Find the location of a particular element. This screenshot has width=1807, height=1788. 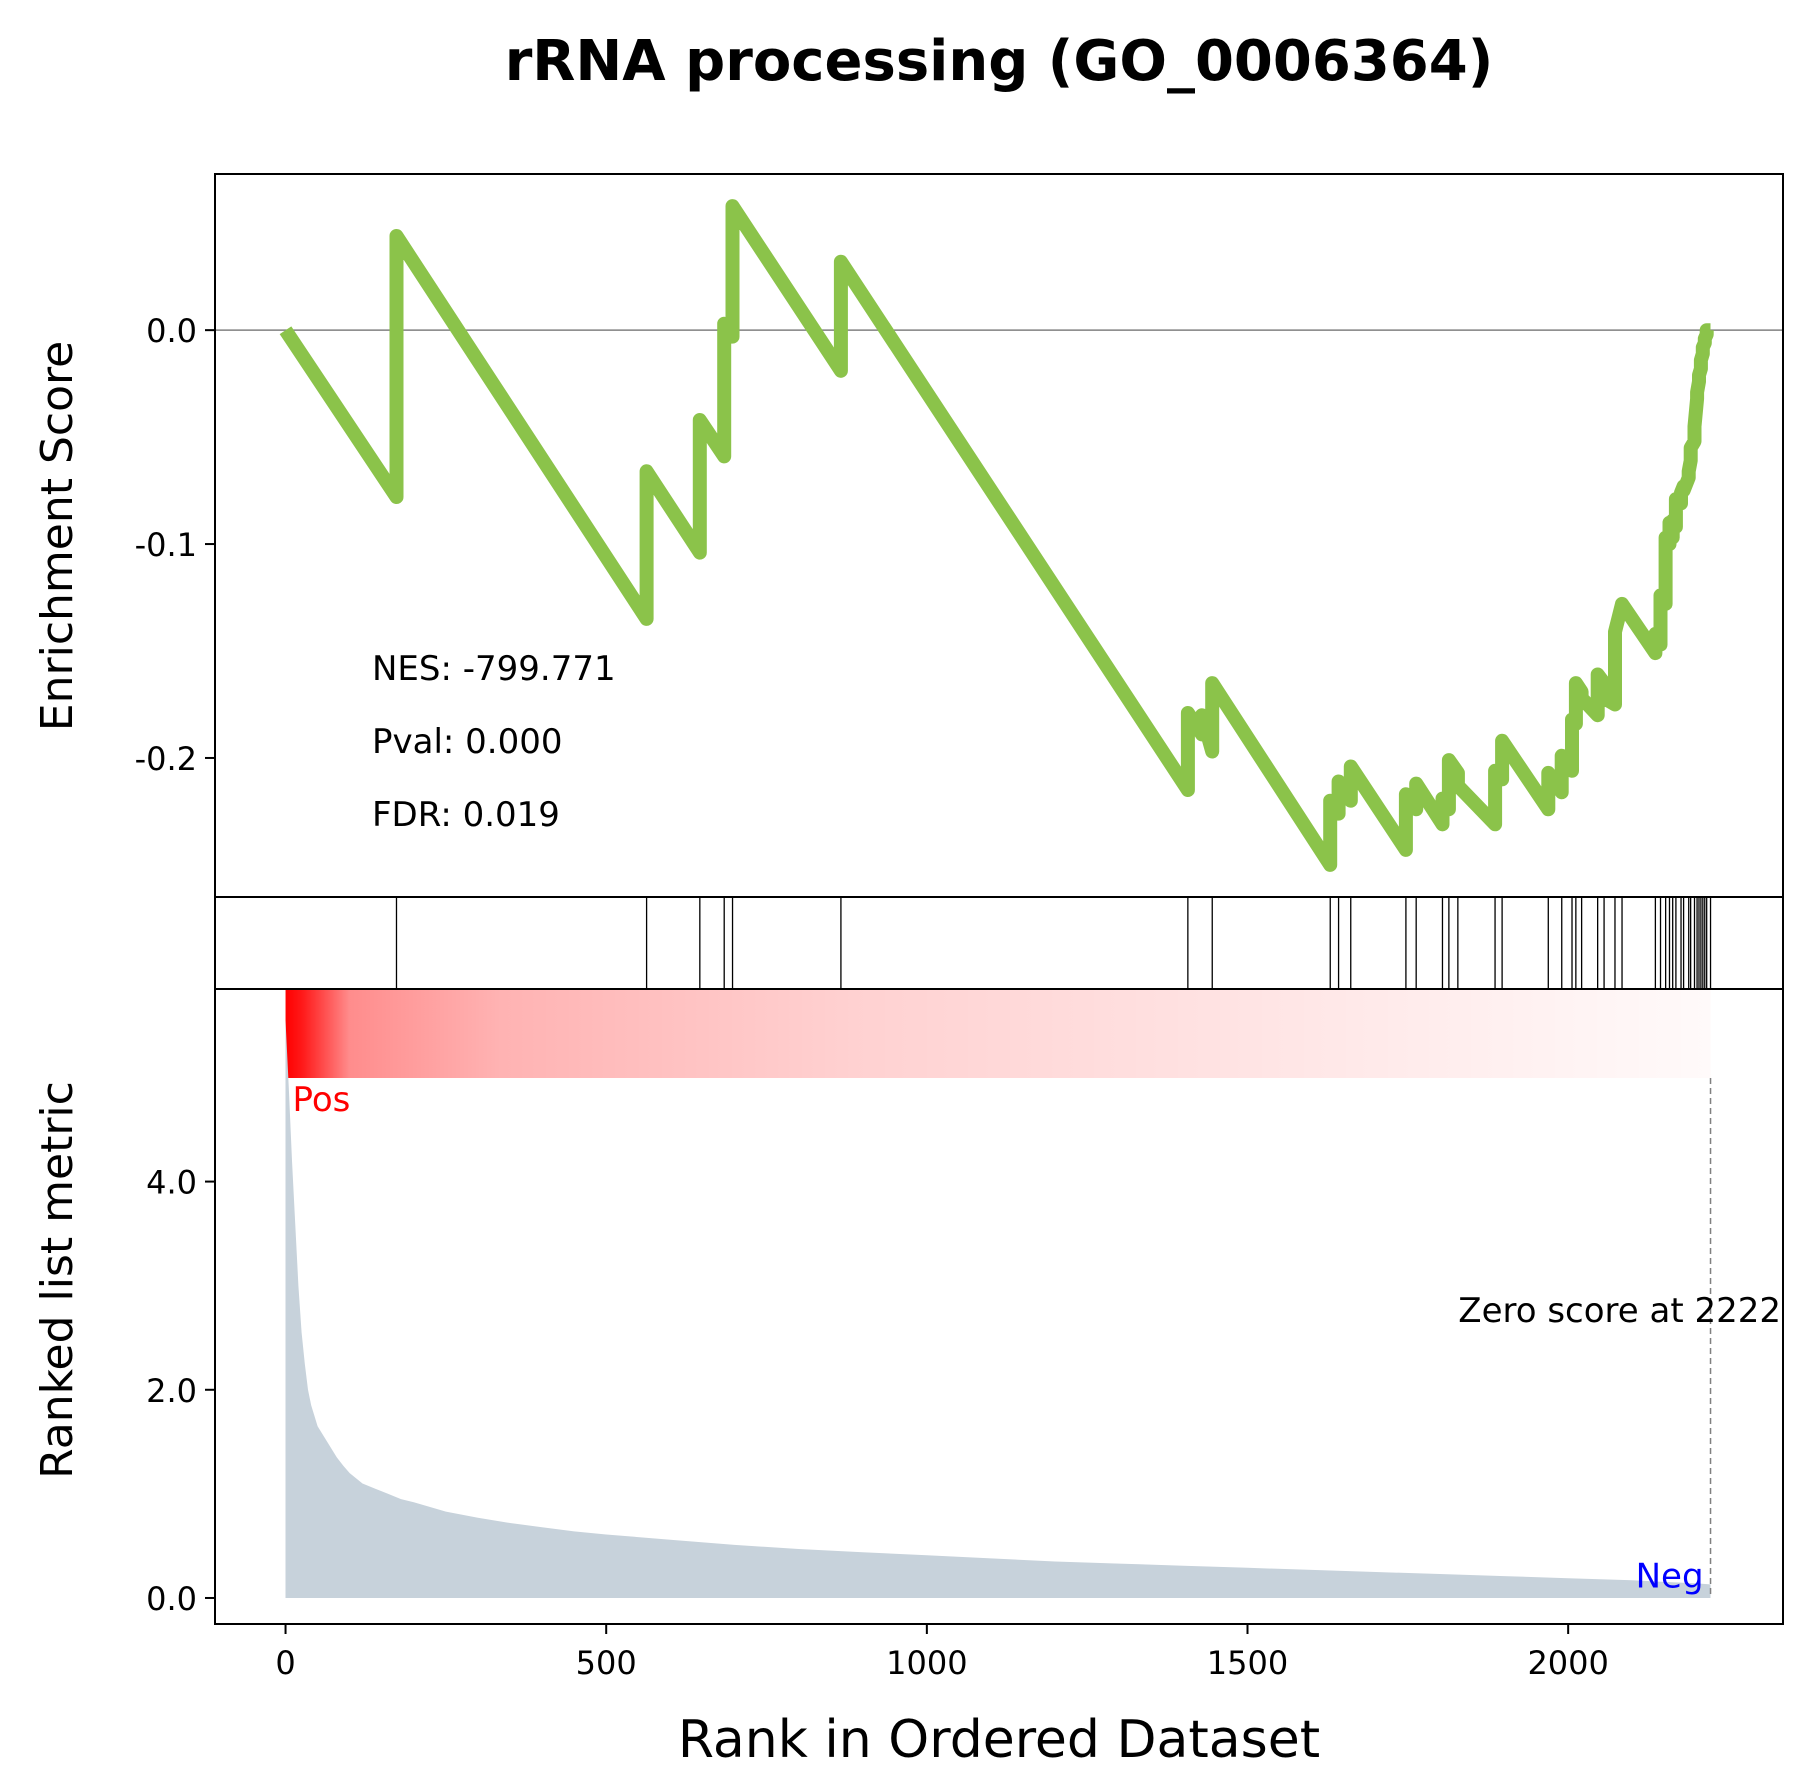

x-tick-label: 500 is located at coordinates (606, 1663).